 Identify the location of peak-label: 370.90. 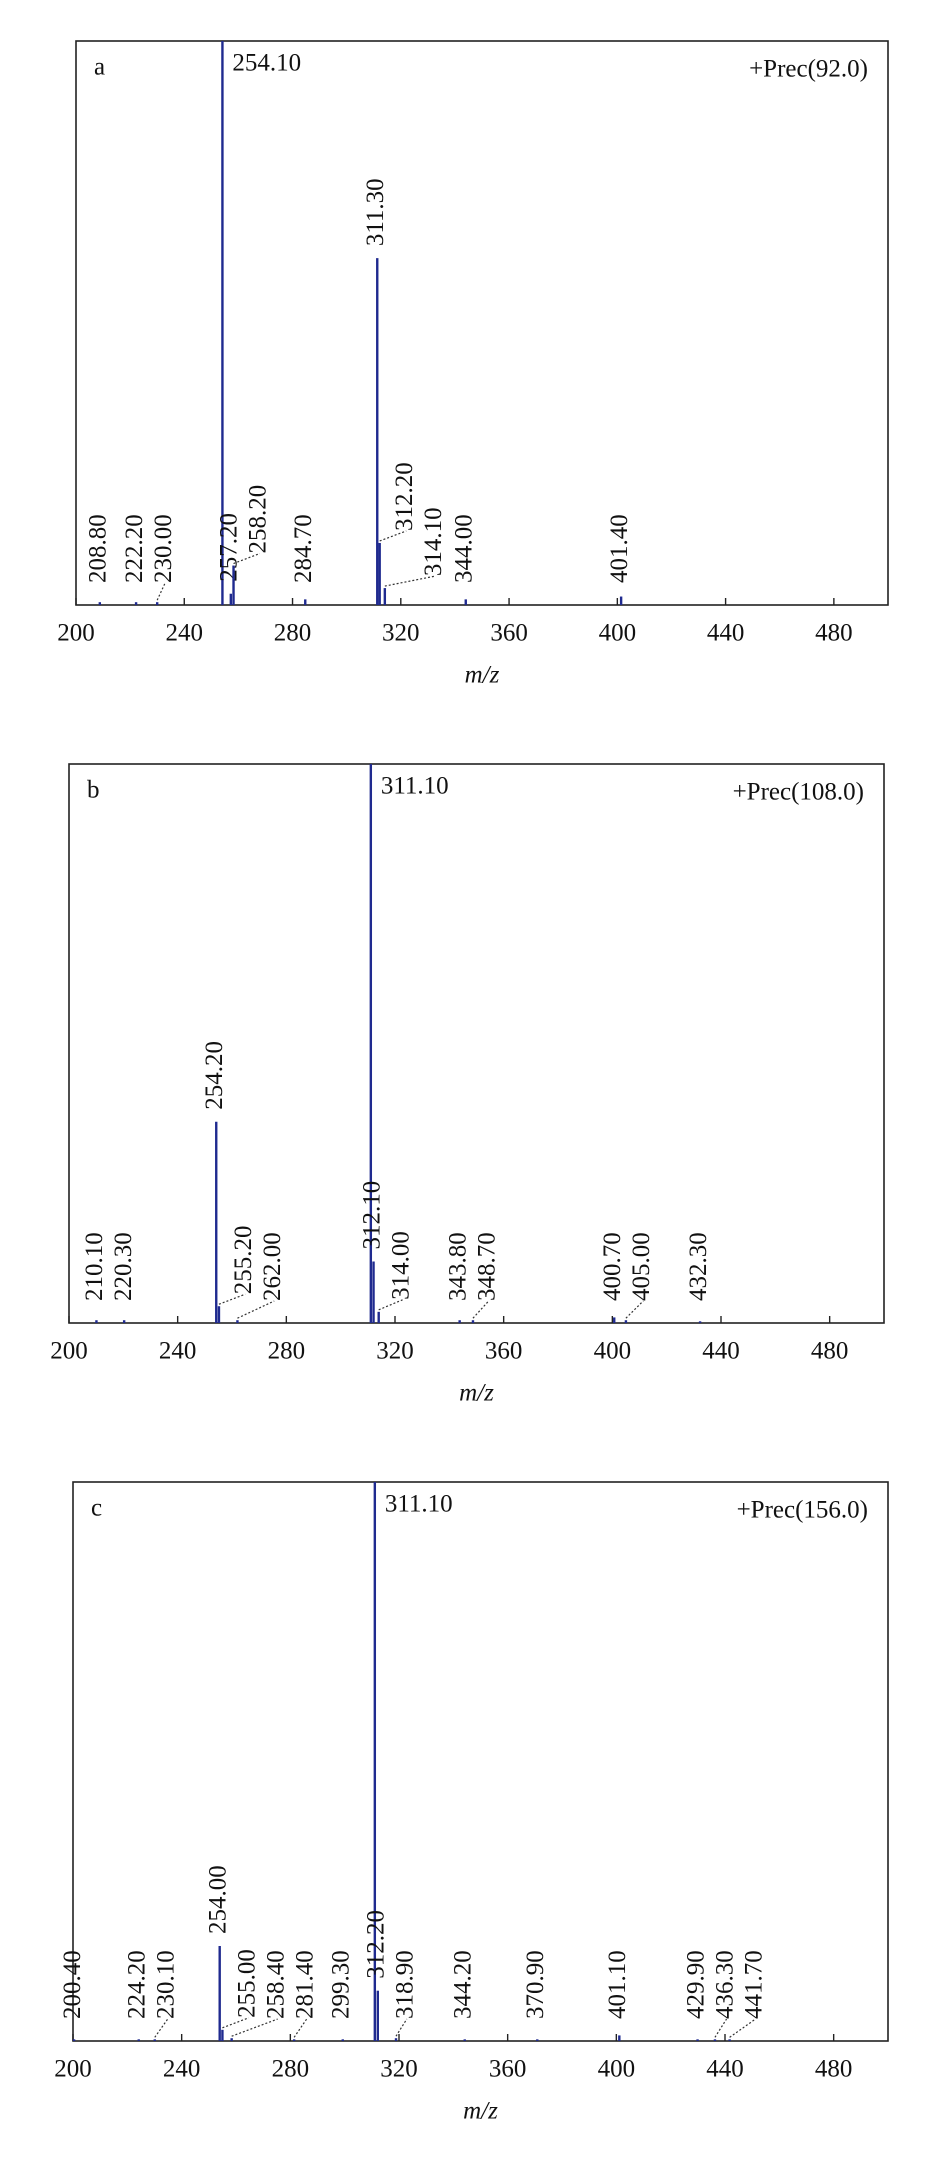
(535, 1984).